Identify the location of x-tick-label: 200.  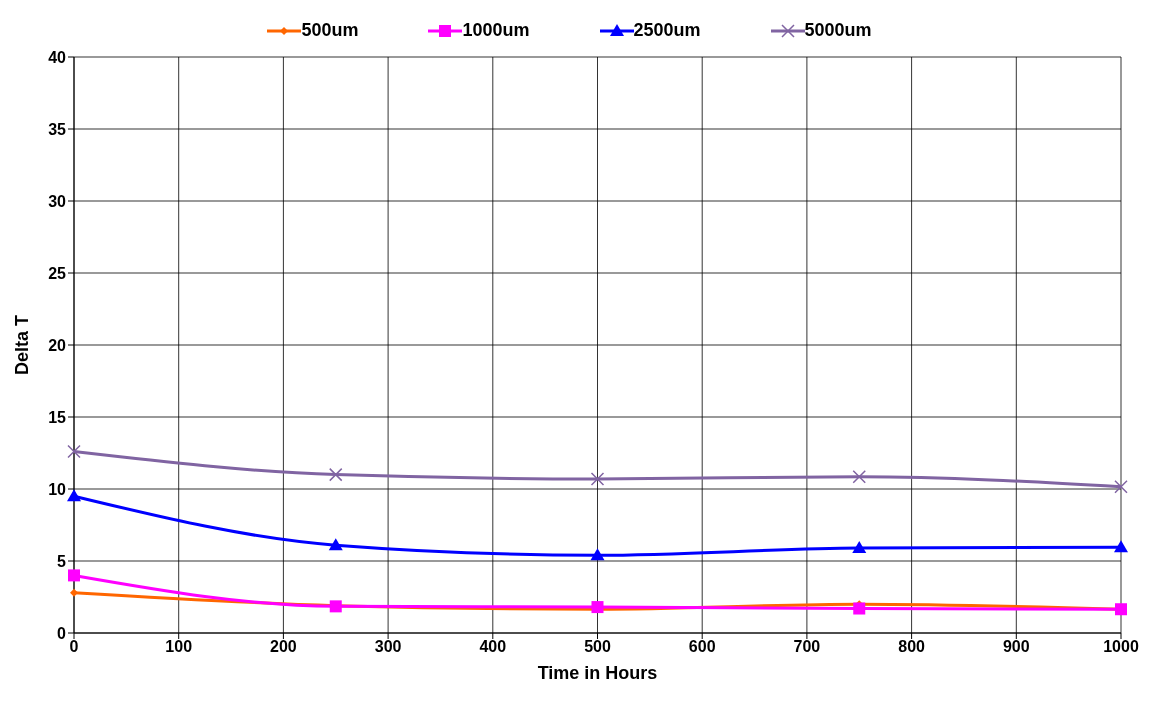
(283, 647).